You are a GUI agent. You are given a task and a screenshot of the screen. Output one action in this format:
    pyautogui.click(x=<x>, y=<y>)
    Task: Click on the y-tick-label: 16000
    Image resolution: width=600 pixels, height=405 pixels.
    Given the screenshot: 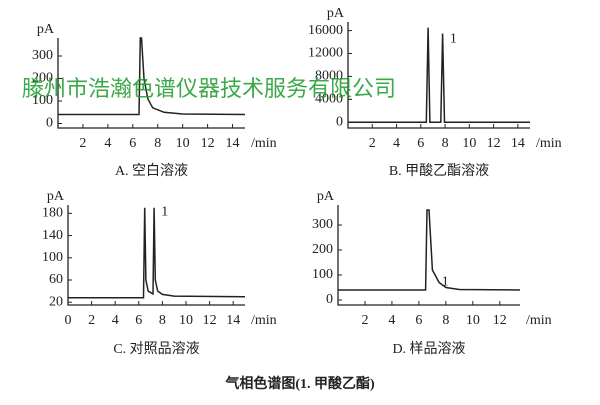 What is the action you would take?
    pyautogui.click(x=325, y=30)
    